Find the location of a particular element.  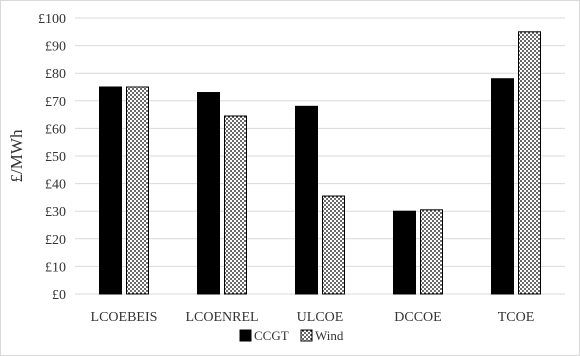

y-tick-label: £0 is located at coordinates (59, 295).